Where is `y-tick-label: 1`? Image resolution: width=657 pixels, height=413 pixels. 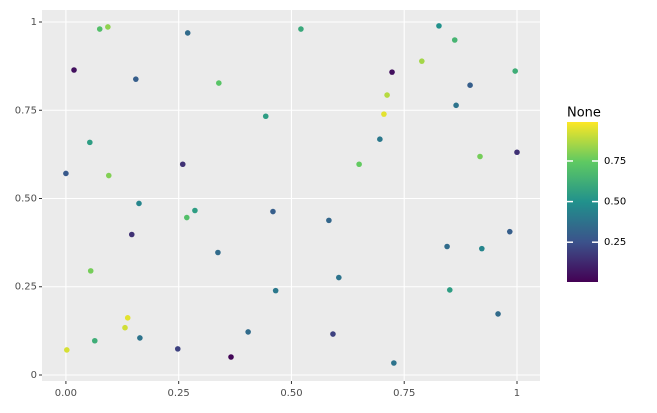
y-tick-label: 1 is located at coordinates (34, 22).